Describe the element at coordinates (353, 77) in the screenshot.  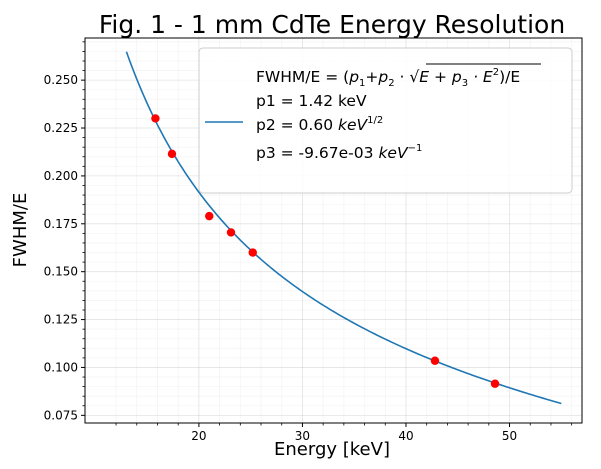
I see `legend-formula-p1: p` at that location.